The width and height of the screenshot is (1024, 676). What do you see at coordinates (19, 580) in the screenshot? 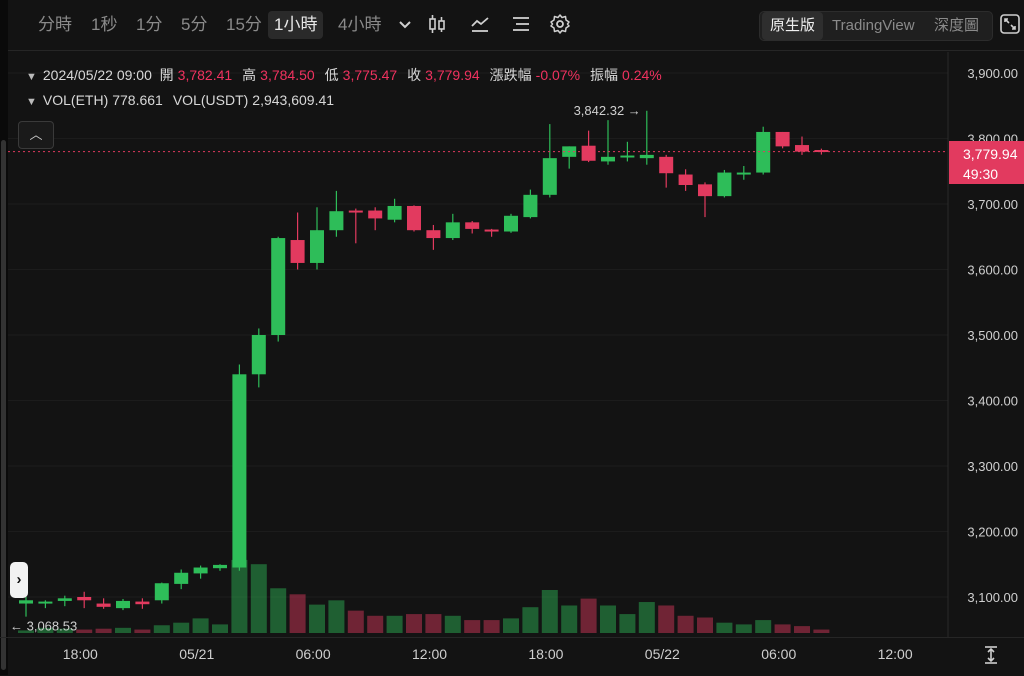
I see `expand-sidebar-button: ›` at bounding box center [19, 580].